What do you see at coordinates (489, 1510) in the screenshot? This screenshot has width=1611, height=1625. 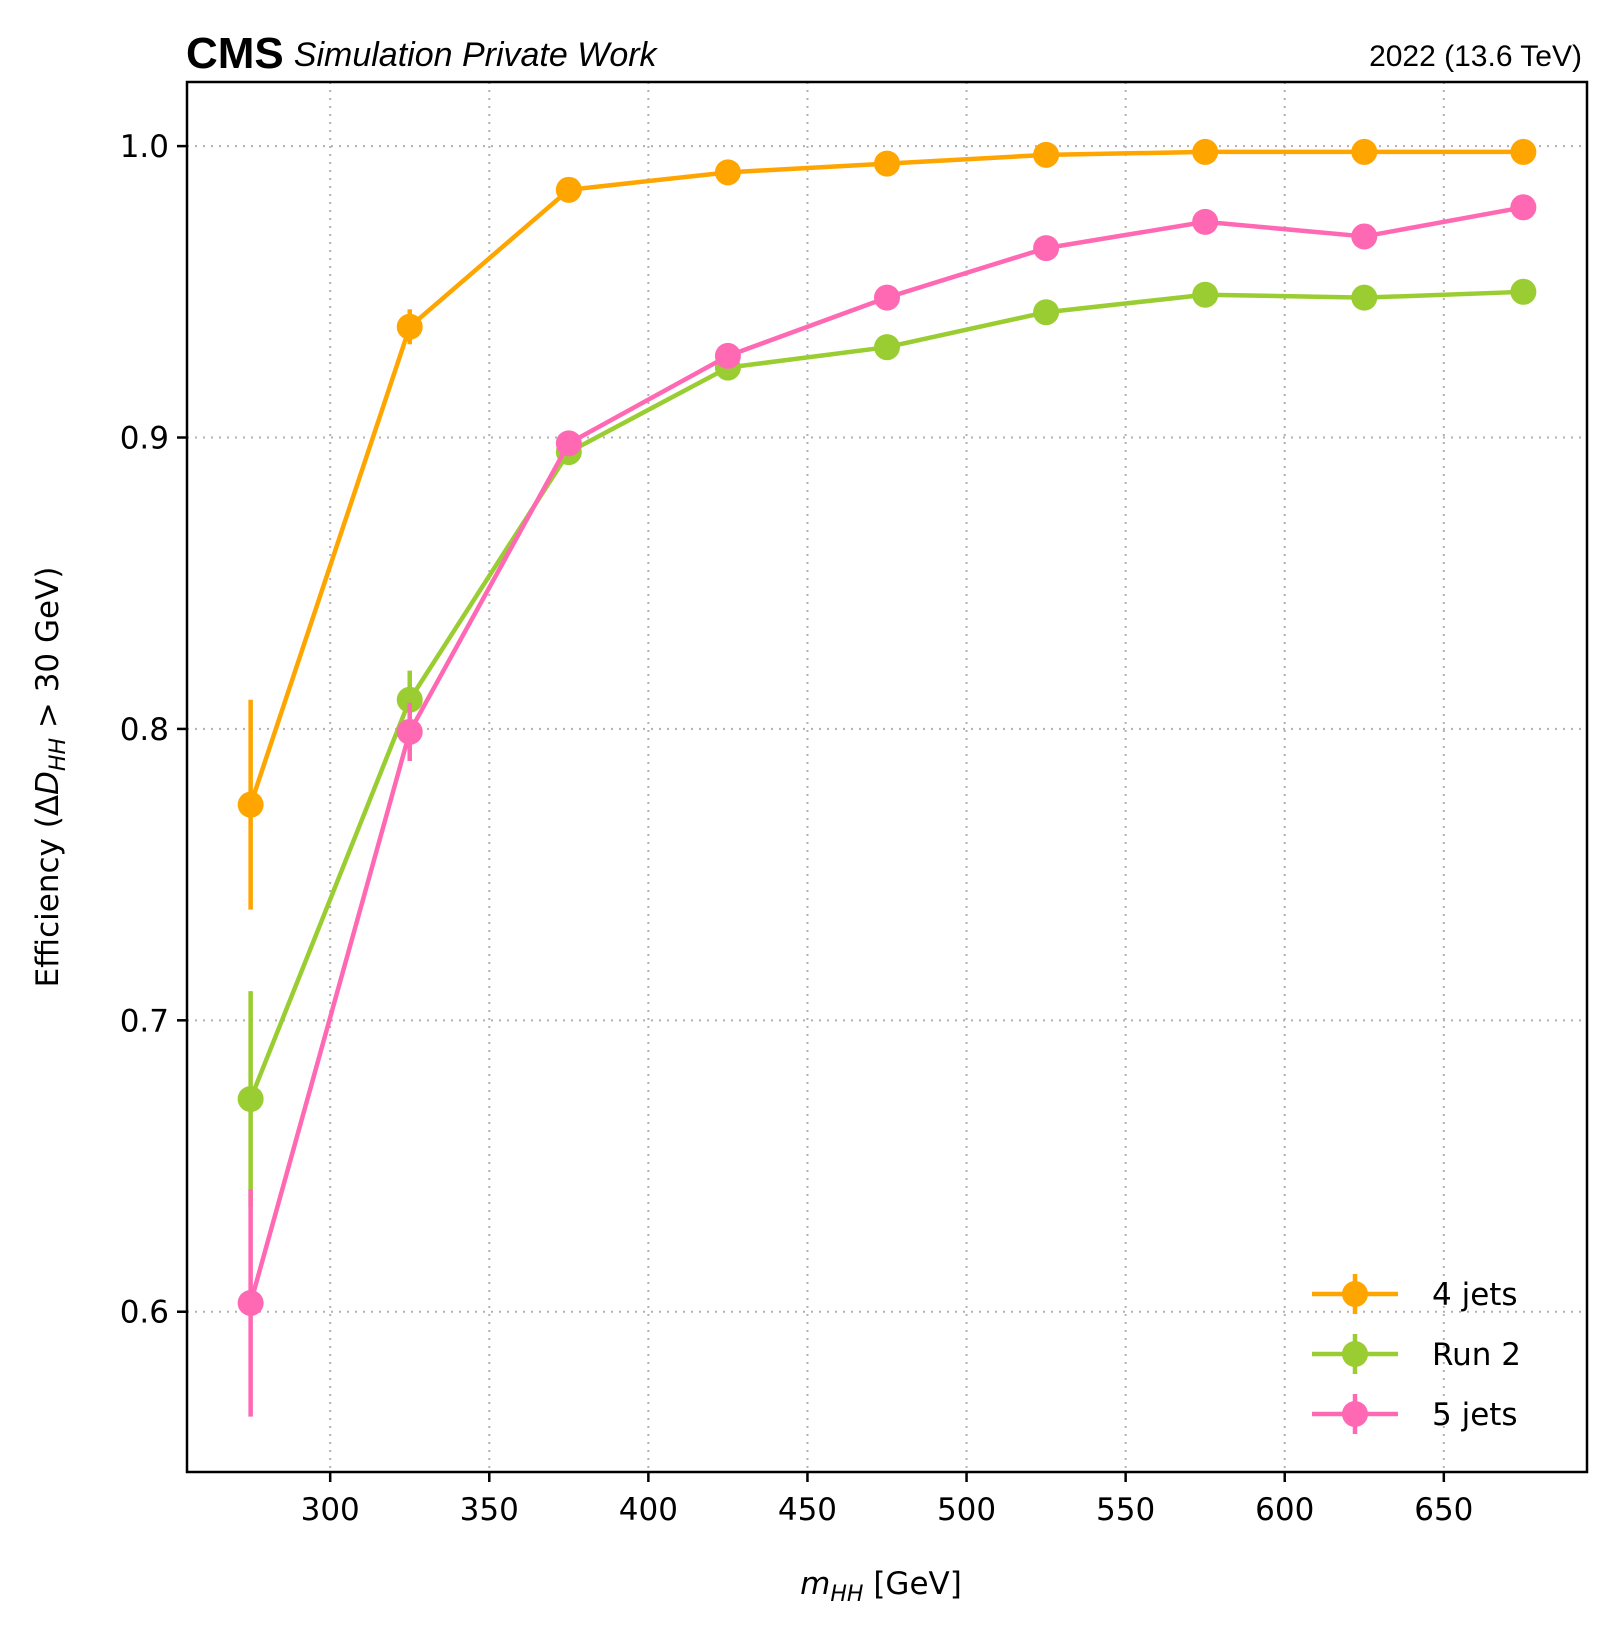 I see `x-tick-label: 350` at bounding box center [489, 1510].